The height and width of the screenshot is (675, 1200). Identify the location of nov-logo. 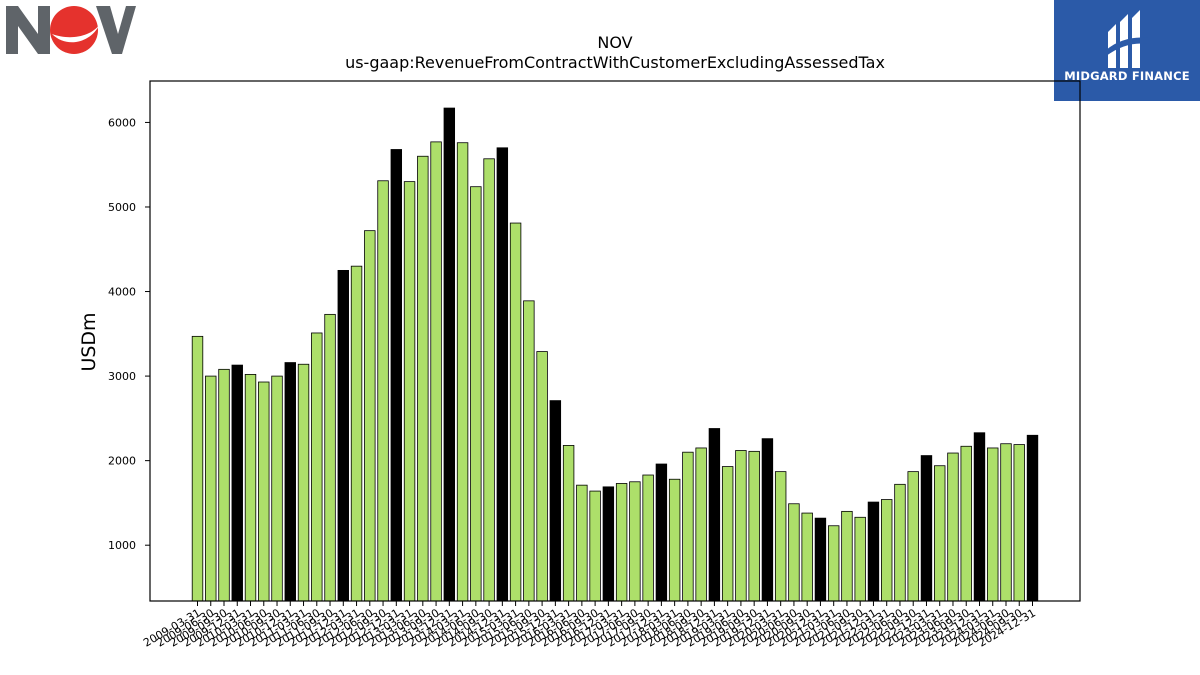
(71, 30).